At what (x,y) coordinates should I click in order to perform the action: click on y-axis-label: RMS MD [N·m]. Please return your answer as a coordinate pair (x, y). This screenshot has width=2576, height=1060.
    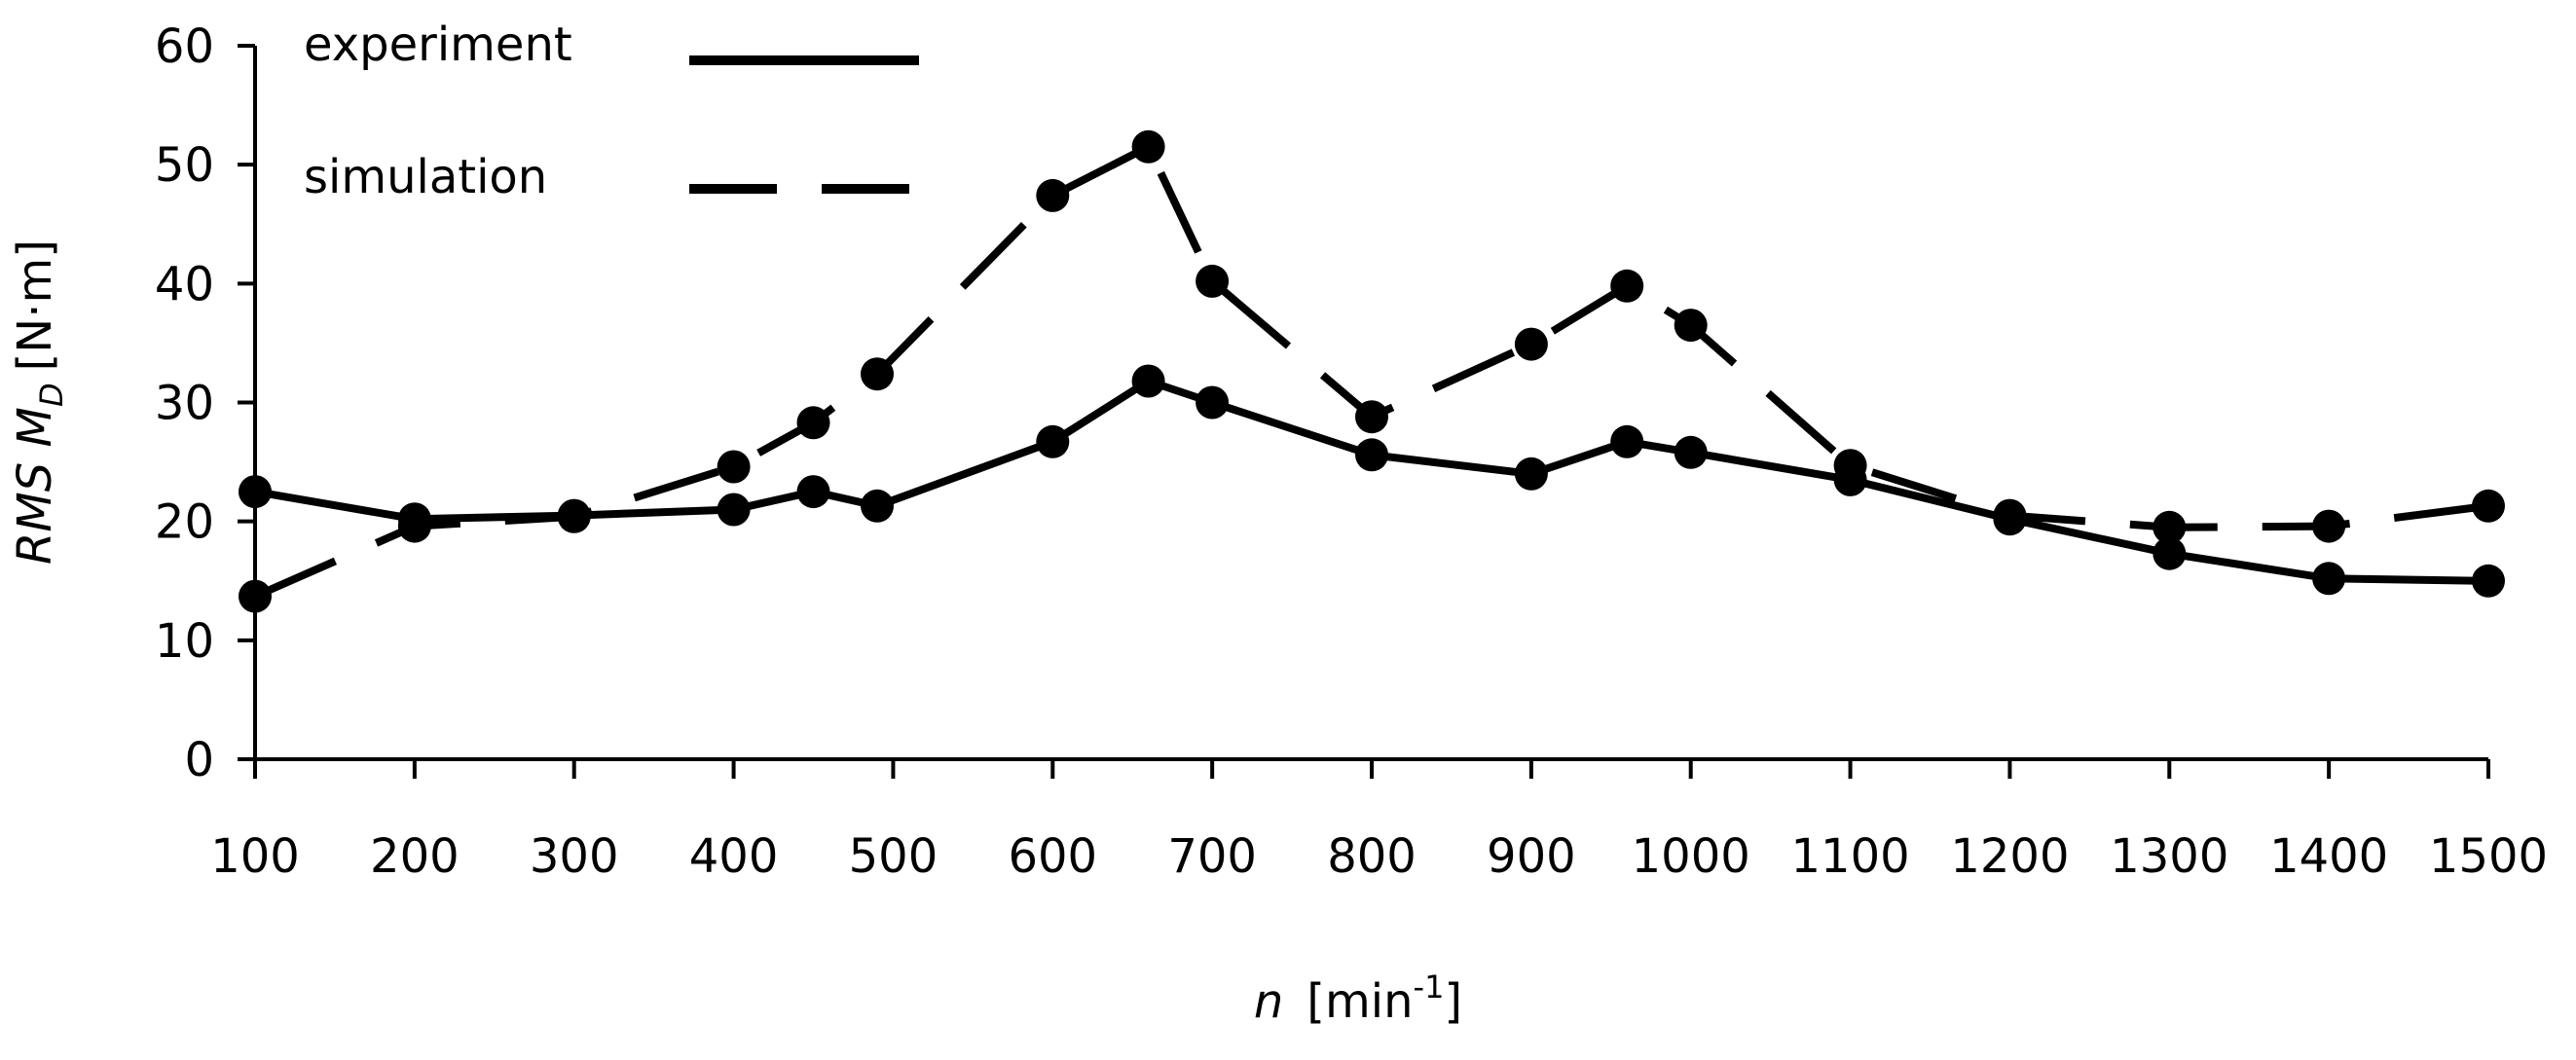
    Looking at the image, I should click on (39, 402).